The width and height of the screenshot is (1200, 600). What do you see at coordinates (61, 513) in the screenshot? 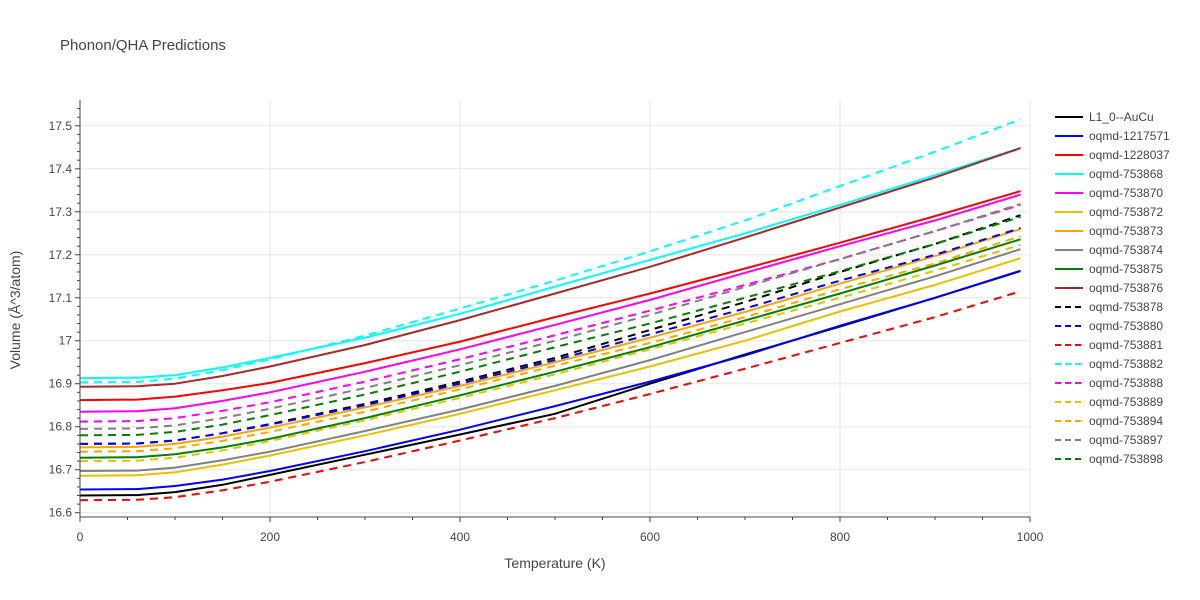
I see `y-tick-label: 16.6` at bounding box center [61, 513].